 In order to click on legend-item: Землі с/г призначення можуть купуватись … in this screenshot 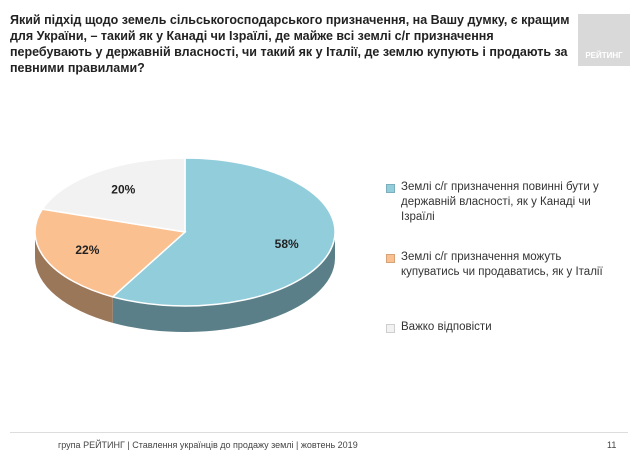, I will do `click(501, 265)`.